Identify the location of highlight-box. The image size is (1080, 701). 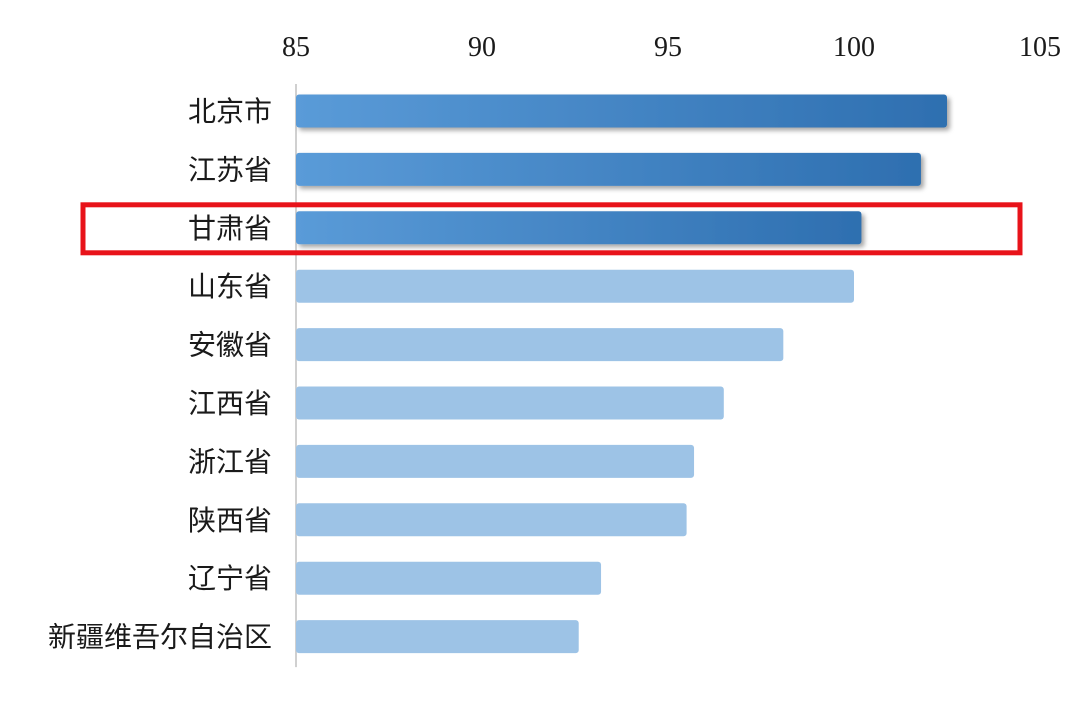
(551, 229).